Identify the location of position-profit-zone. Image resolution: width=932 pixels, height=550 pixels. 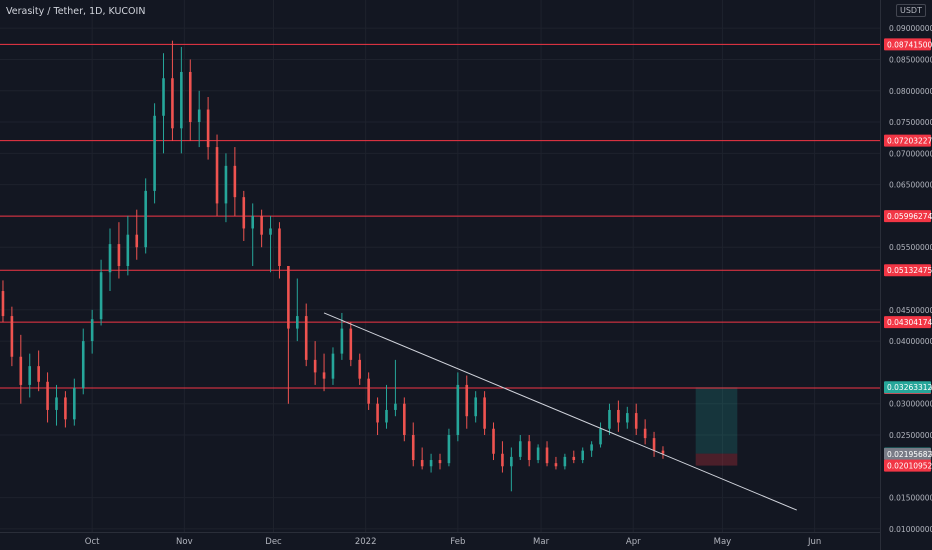
(716, 420).